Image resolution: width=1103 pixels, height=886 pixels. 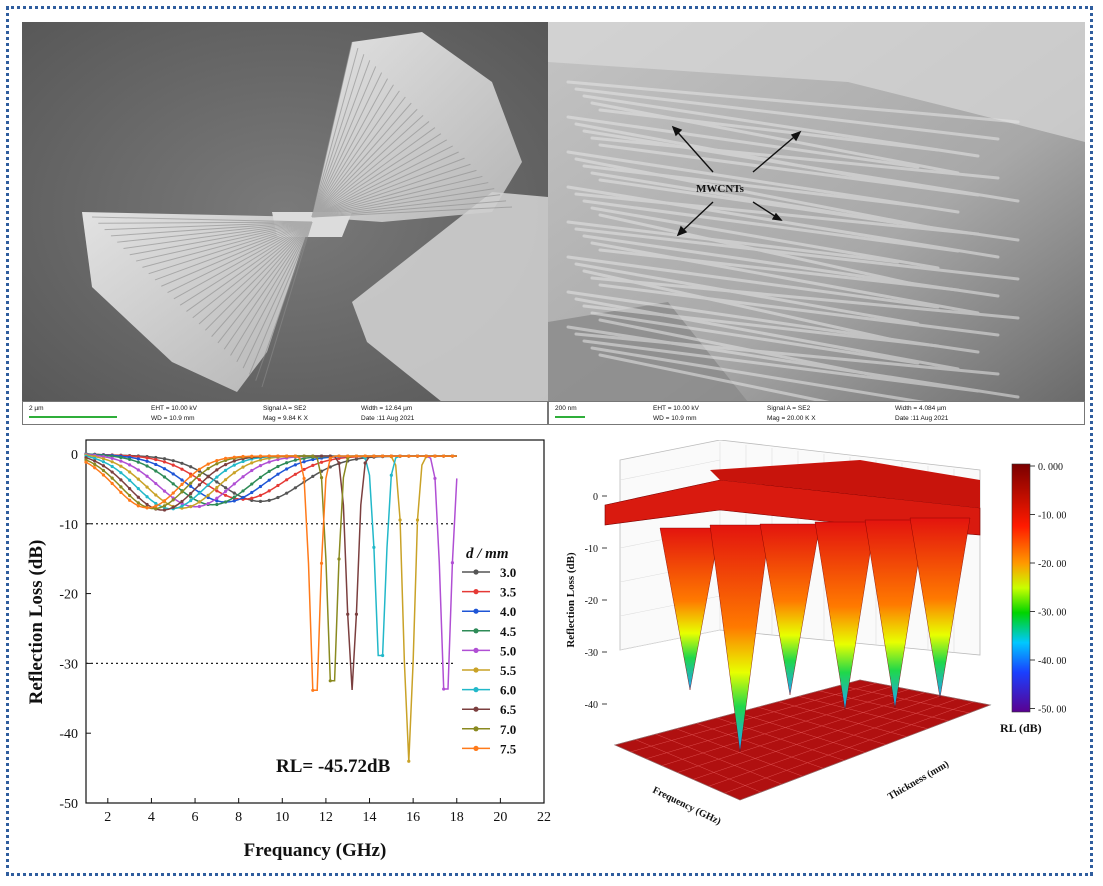 What do you see at coordinates (74, 455) in the screenshot?
I see `y-tick-label: 0` at bounding box center [74, 455].